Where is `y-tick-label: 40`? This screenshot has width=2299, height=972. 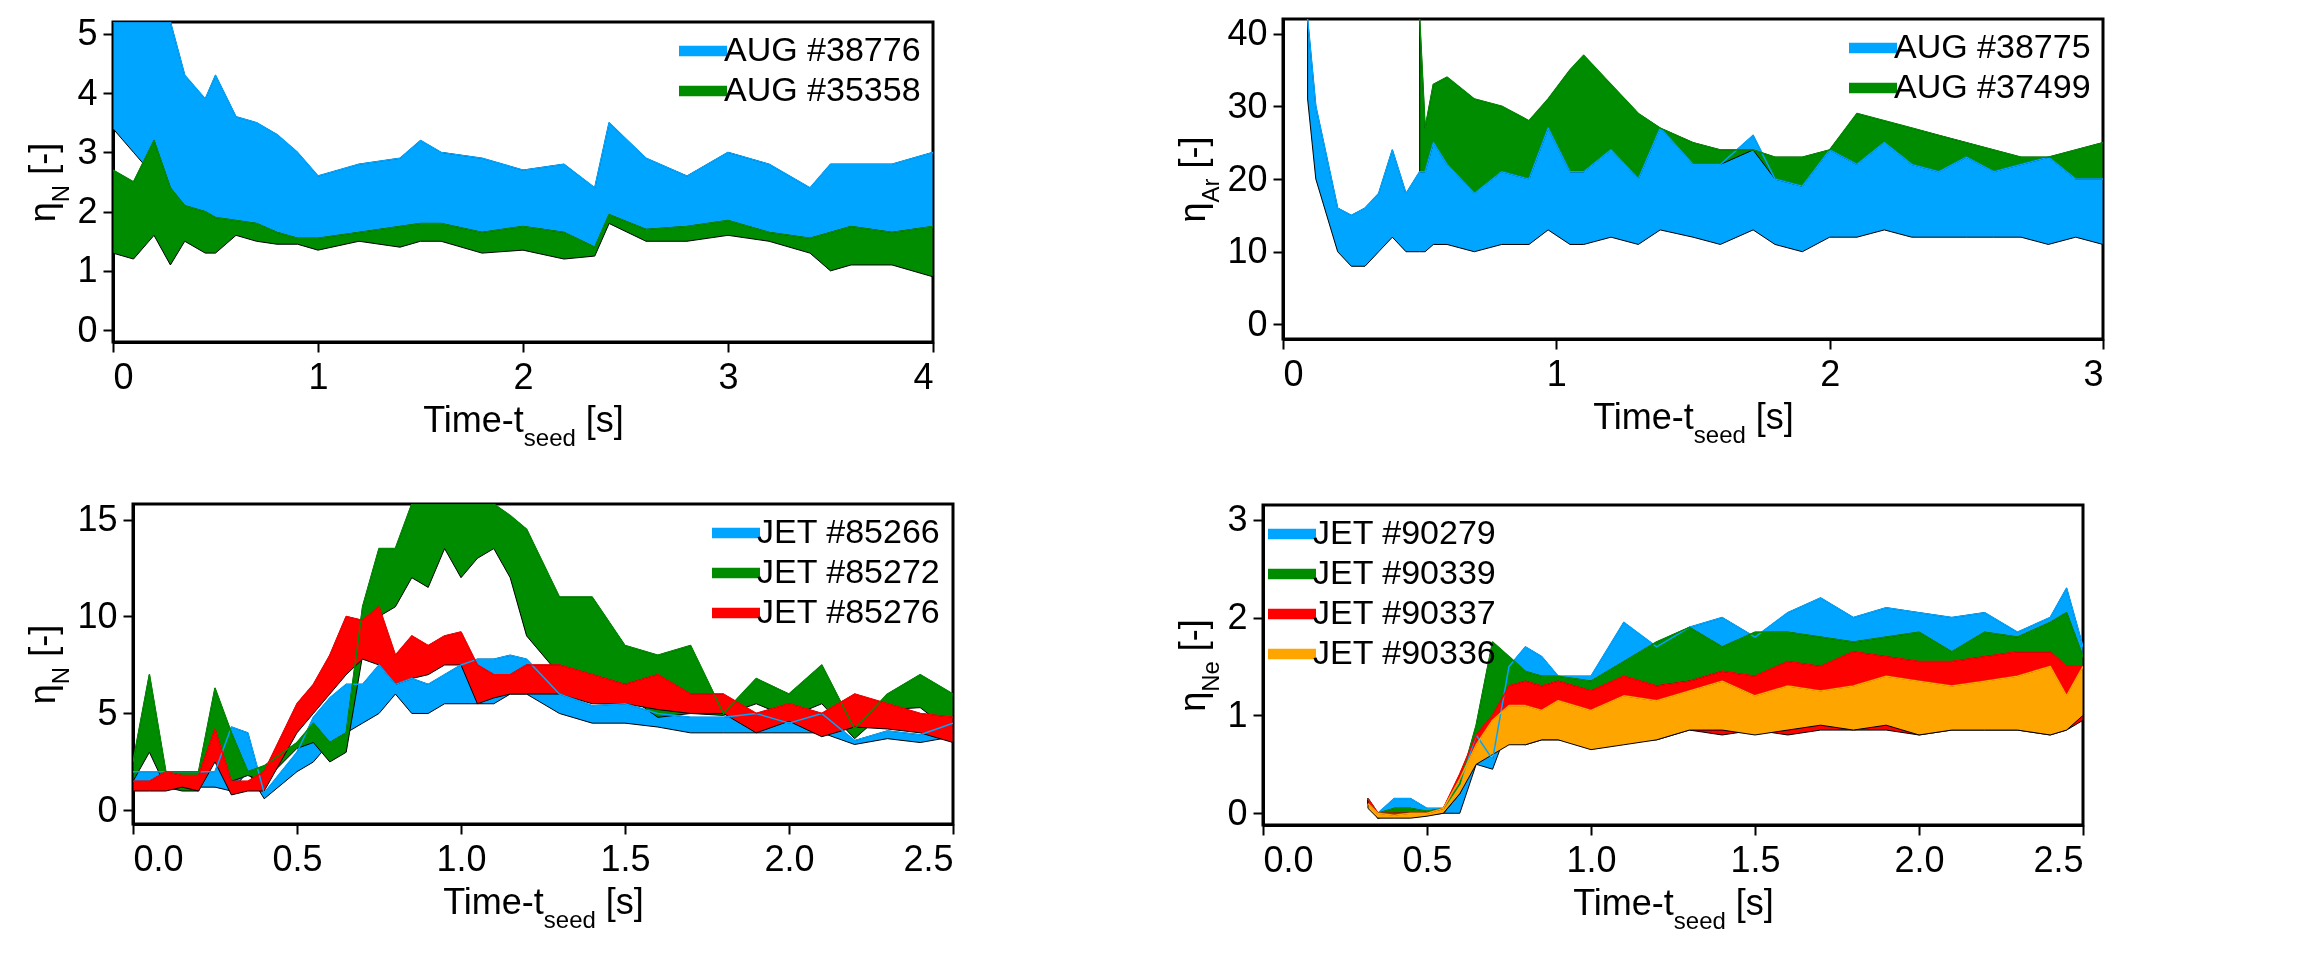
y-tick-label: 40 is located at coordinates (1247, 33).